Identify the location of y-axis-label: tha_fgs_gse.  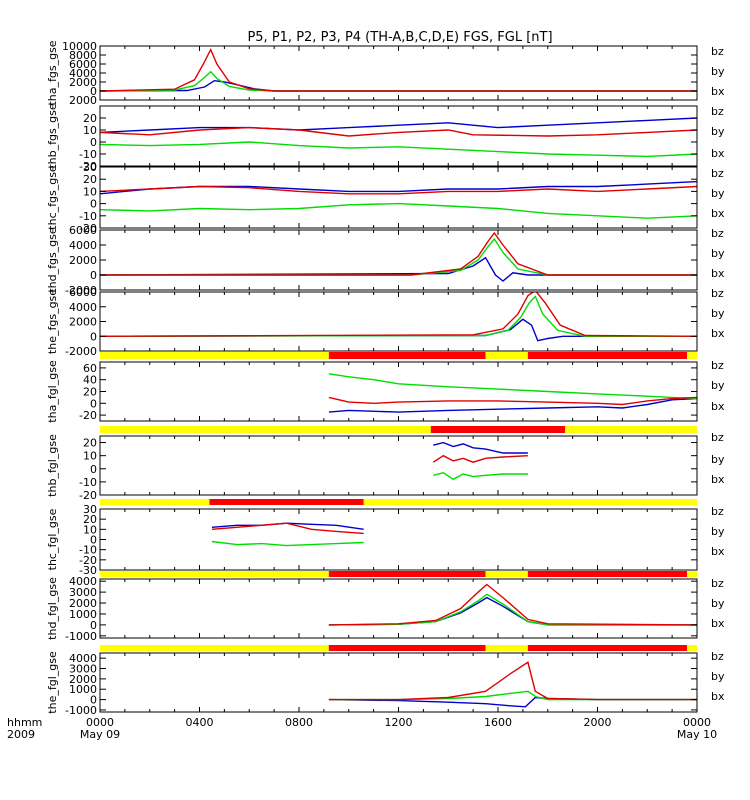
(52, 72).